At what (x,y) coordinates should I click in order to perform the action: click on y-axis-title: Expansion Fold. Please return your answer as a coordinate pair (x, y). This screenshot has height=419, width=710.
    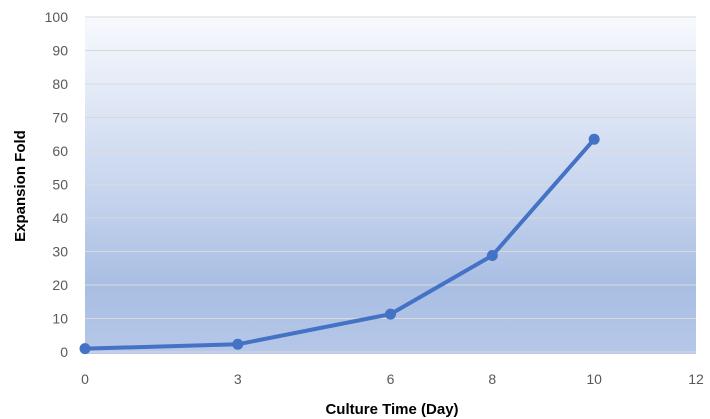
    Looking at the image, I should click on (20, 186).